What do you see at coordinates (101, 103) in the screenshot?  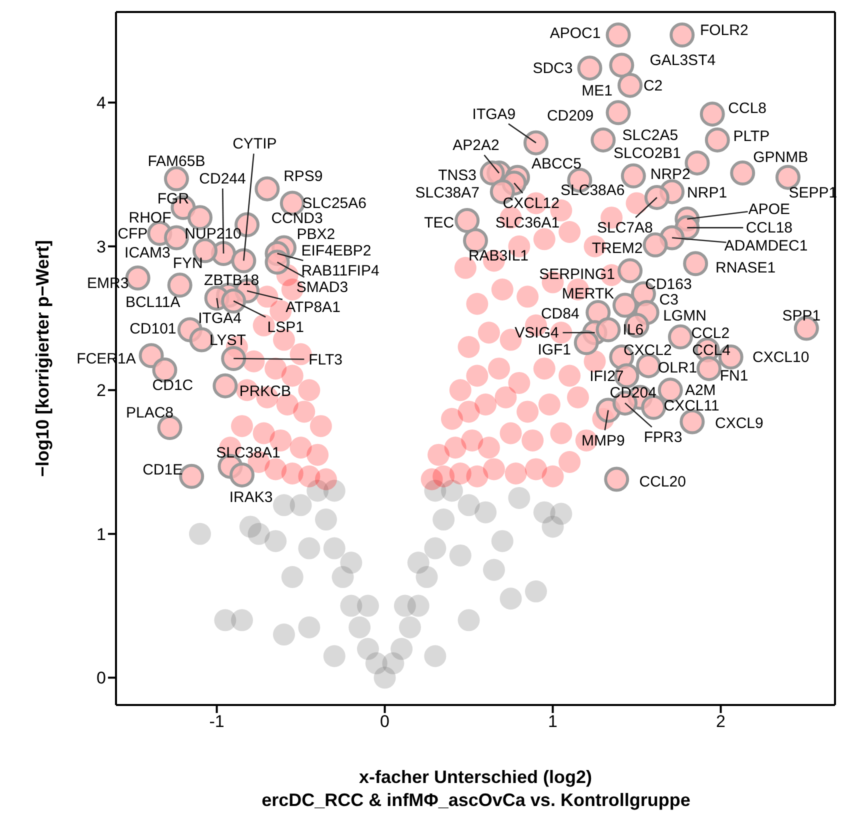 I see `y-tick-label: 4` at bounding box center [101, 103].